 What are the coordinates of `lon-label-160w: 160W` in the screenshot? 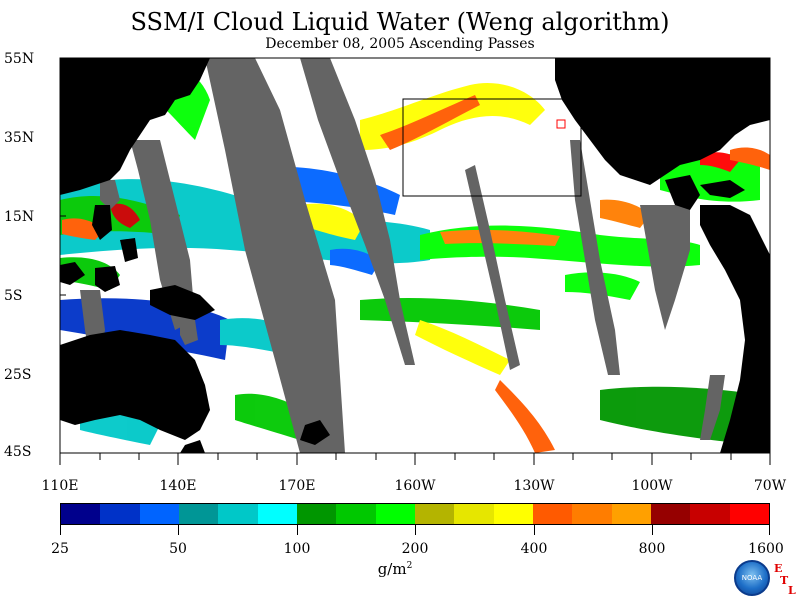 It's located at (415, 486).